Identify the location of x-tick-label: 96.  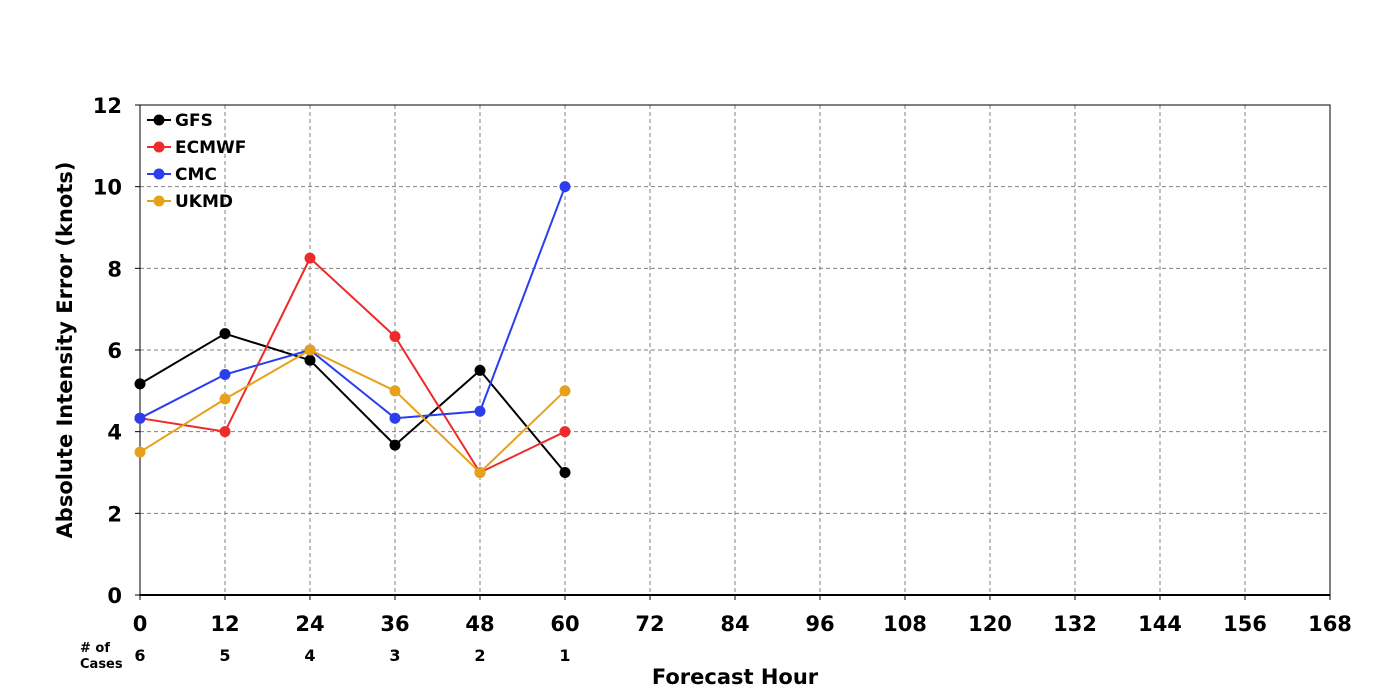
(819, 624).